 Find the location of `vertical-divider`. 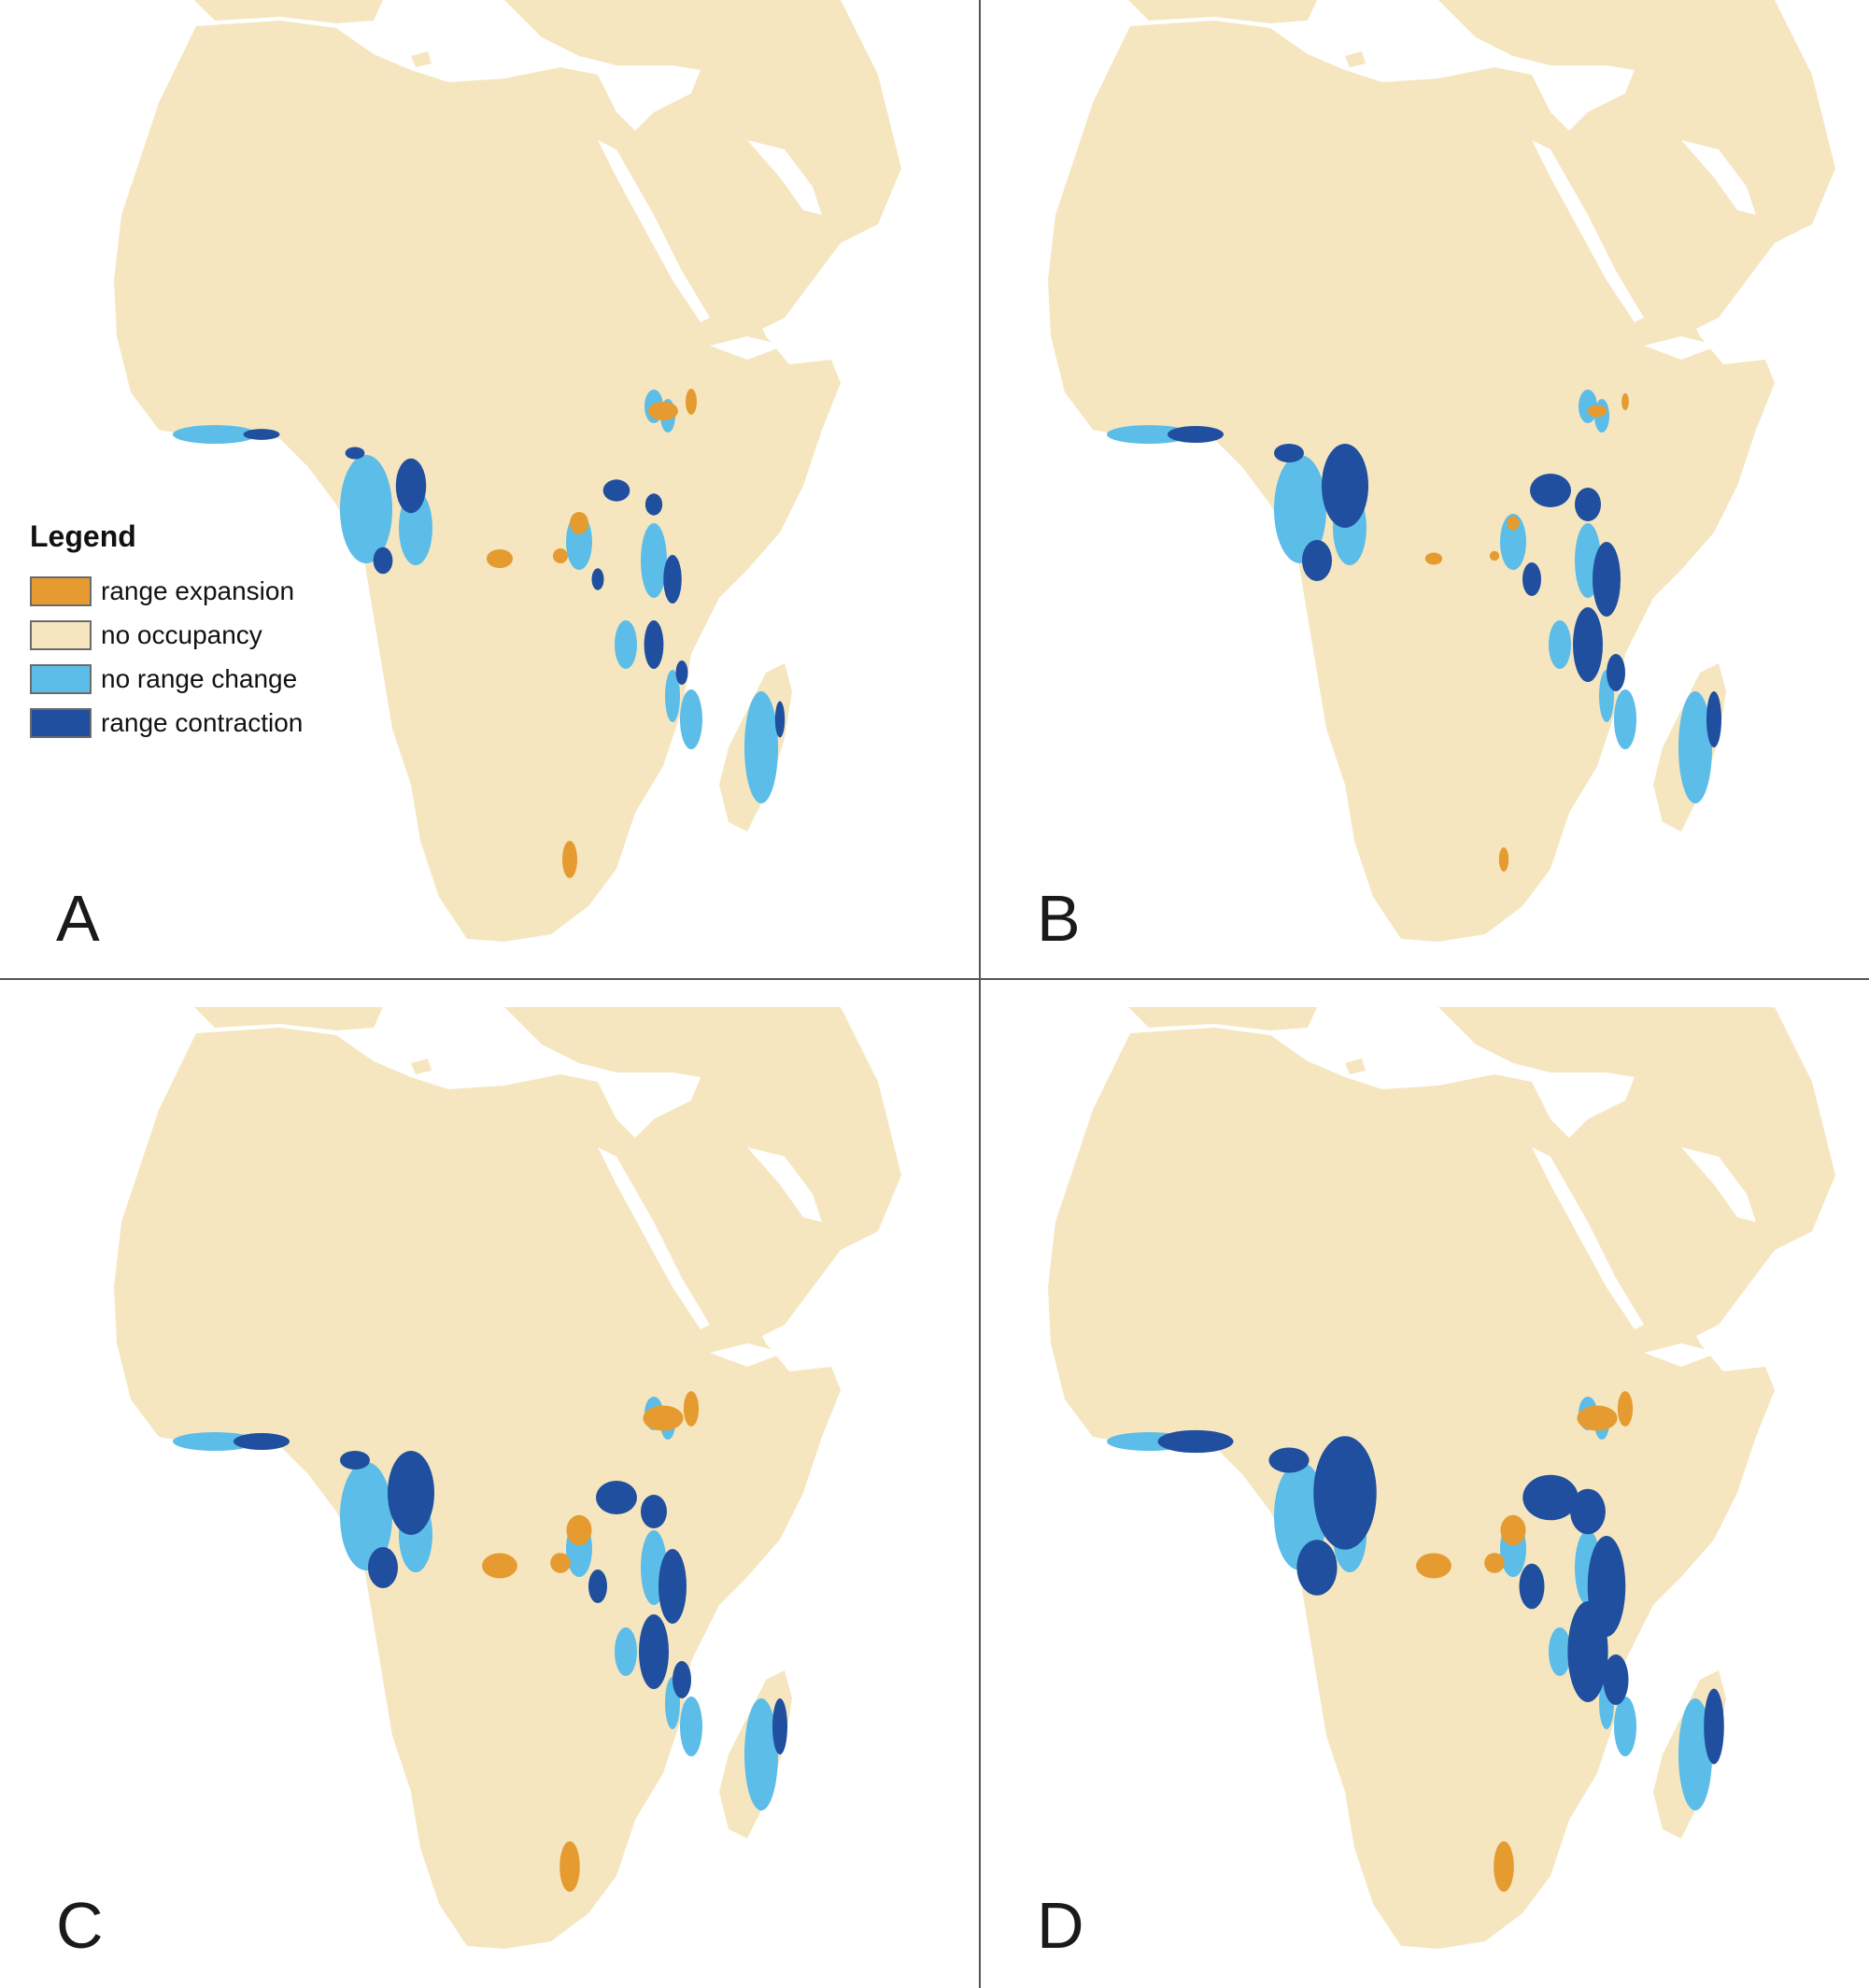

vertical-divider is located at coordinates (980, 994).